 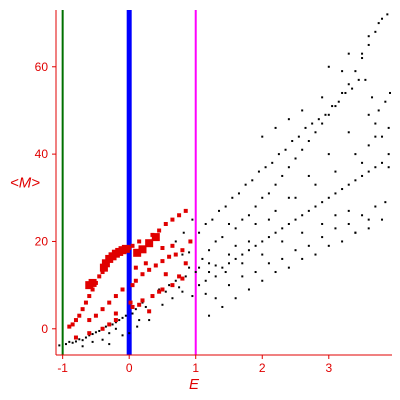 What do you see at coordinates (44, 329) in the screenshot?
I see `y-tick-label: 0` at bounding box center [44, 329].